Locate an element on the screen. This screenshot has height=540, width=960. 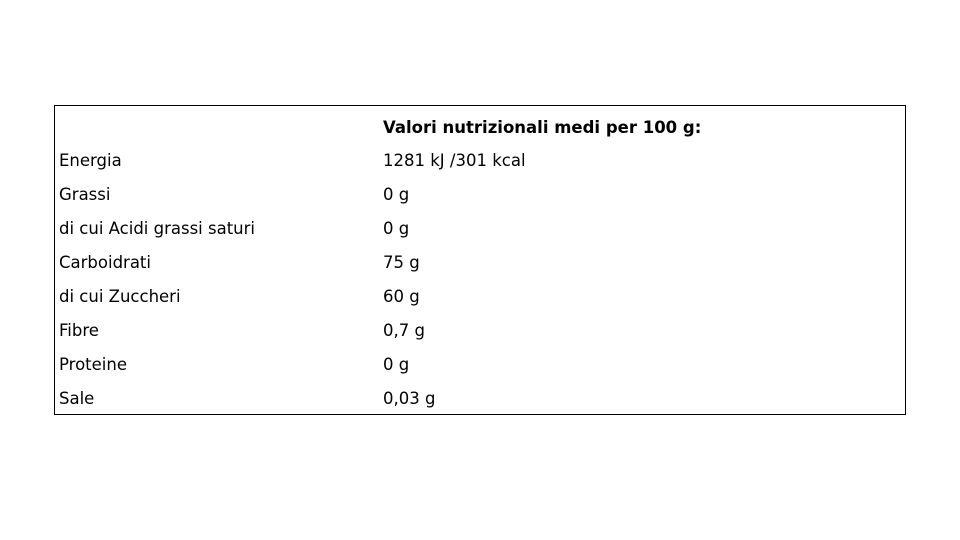
nutrient-name: Energia is located at coordinates (90, 160).